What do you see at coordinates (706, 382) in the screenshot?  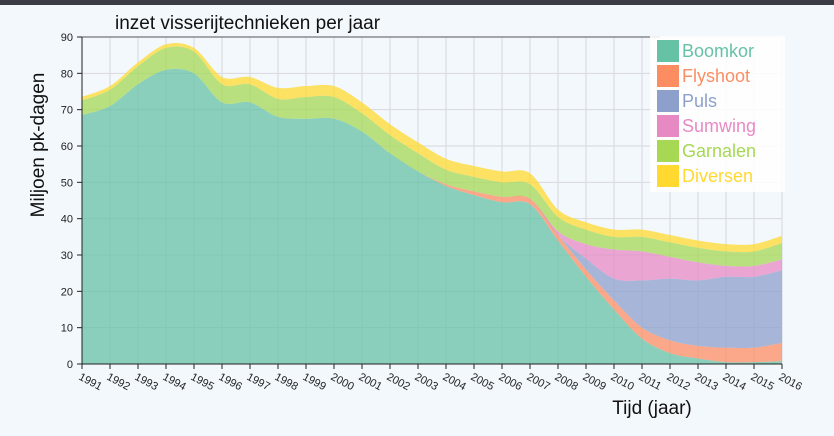 I see `x-tick-label: 2013` at bounding box center [706, 382].